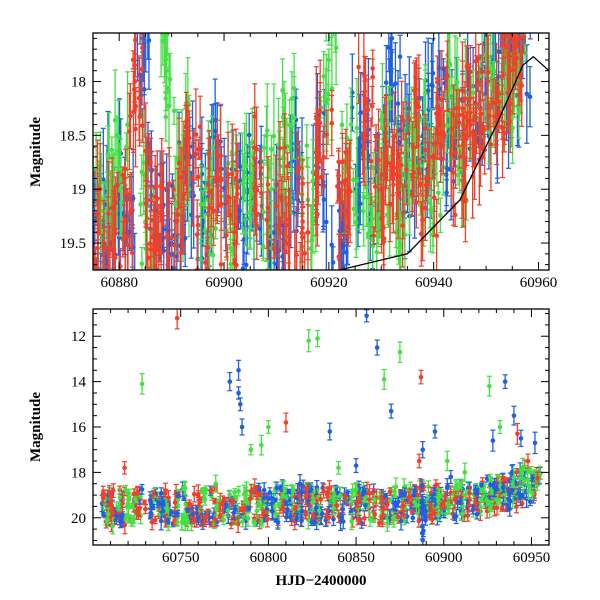 This screenshot has height=600, width=600. I want to click on bottom-x-tick-label: 60950, so click(532, 558).